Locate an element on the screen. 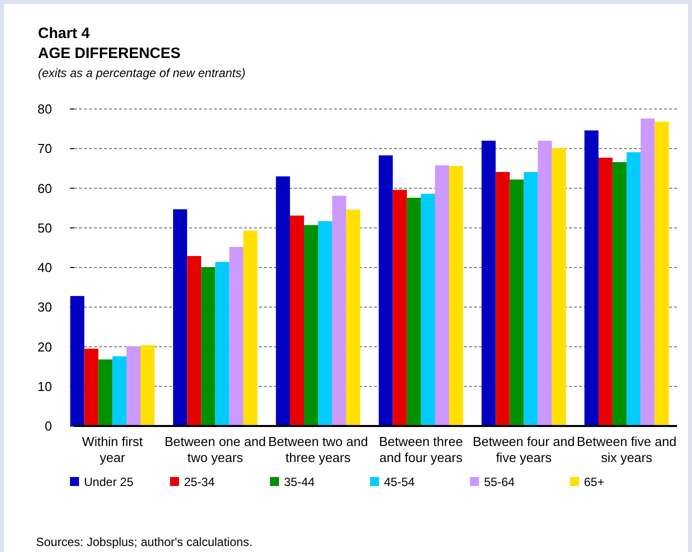 Image resolution: width=692 pixels, height=552 pixels. chart-subtitle: AGE DIFFERENCES is located at coordinates (109, 53).